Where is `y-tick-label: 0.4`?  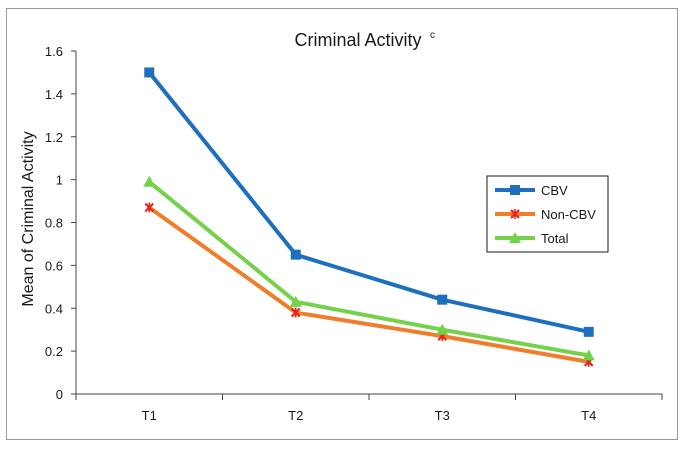 y-tick-label: 0.4 is located at coordinates (54, 308).